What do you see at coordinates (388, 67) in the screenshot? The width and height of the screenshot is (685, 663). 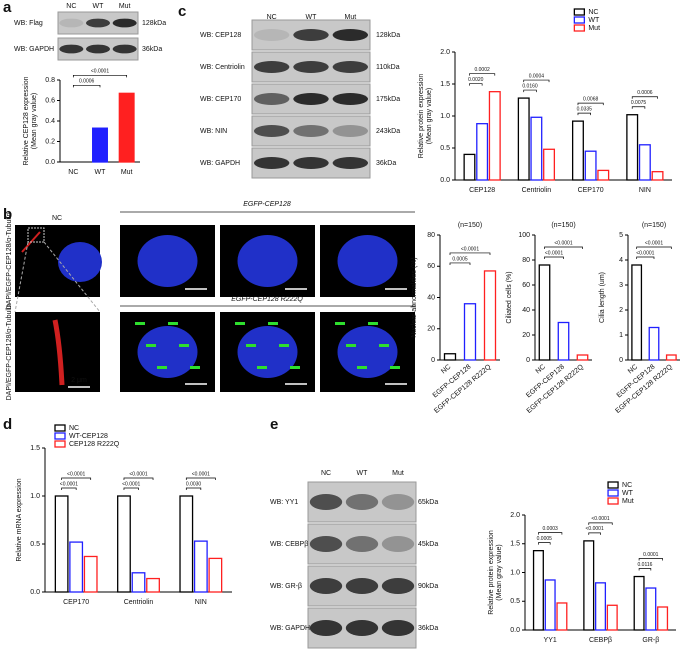 I see `band-size: 110kDa` at bounding box center [388, 67].